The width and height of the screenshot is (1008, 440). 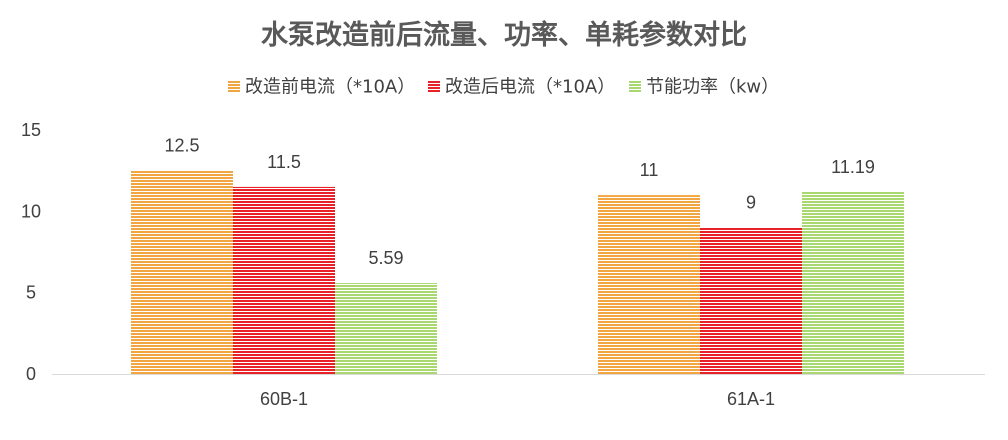 I want to click on legend-label-1: 改造前电流（*10A）, so click(x=330, y=87).